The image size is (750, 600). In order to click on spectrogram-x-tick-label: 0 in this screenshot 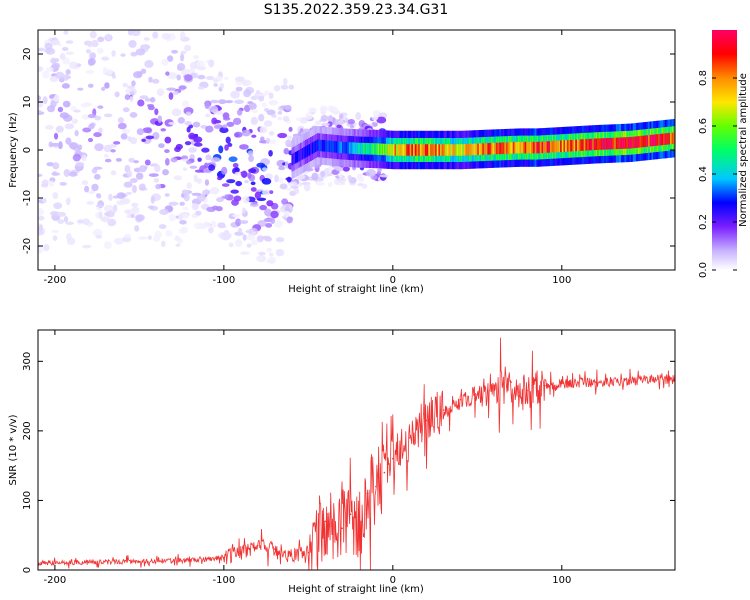, I will do `click(393, 280)`.